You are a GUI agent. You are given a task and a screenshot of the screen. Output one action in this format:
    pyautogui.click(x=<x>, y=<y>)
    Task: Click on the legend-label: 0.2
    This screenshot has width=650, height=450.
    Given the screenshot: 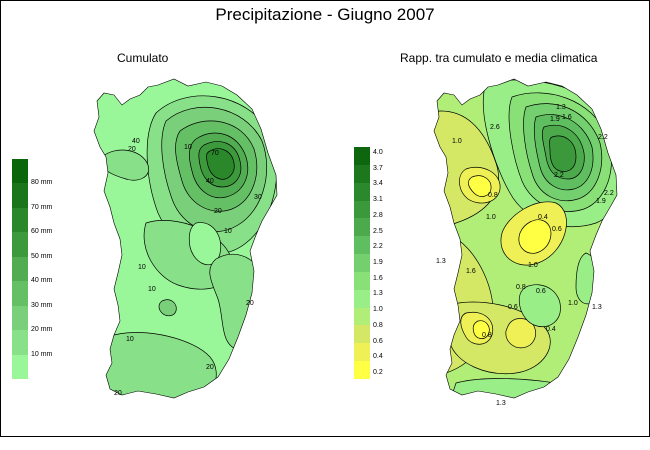 What is the action you would take?
    pyautogui.click(x=378, y=372)
    